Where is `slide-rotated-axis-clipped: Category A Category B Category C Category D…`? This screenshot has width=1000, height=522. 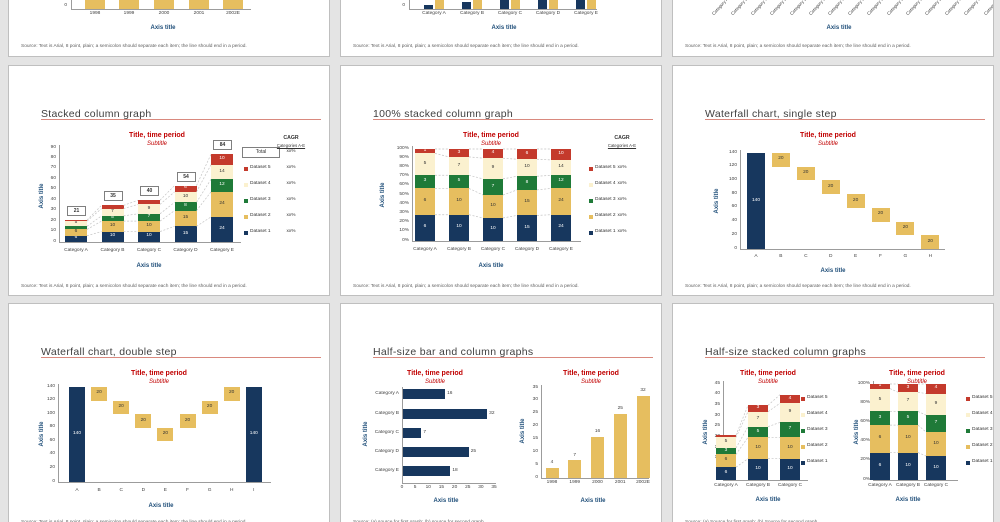
slide-rotated-axis-clipped: Category A Category B Category C Category D… is located at coordinates (833, 28).